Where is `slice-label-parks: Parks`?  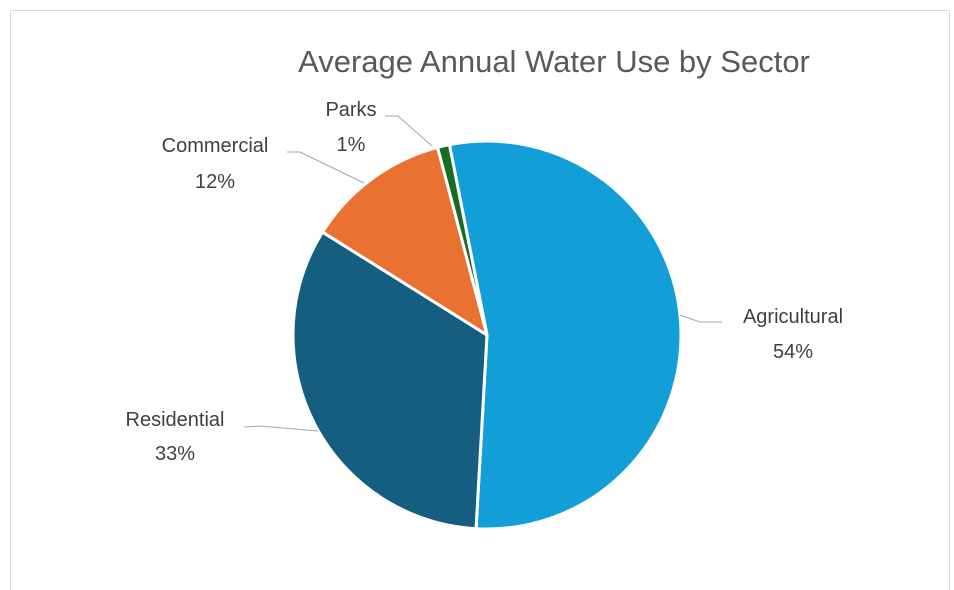
slice-label-parks: Parks is located at coordinates (350, 110).